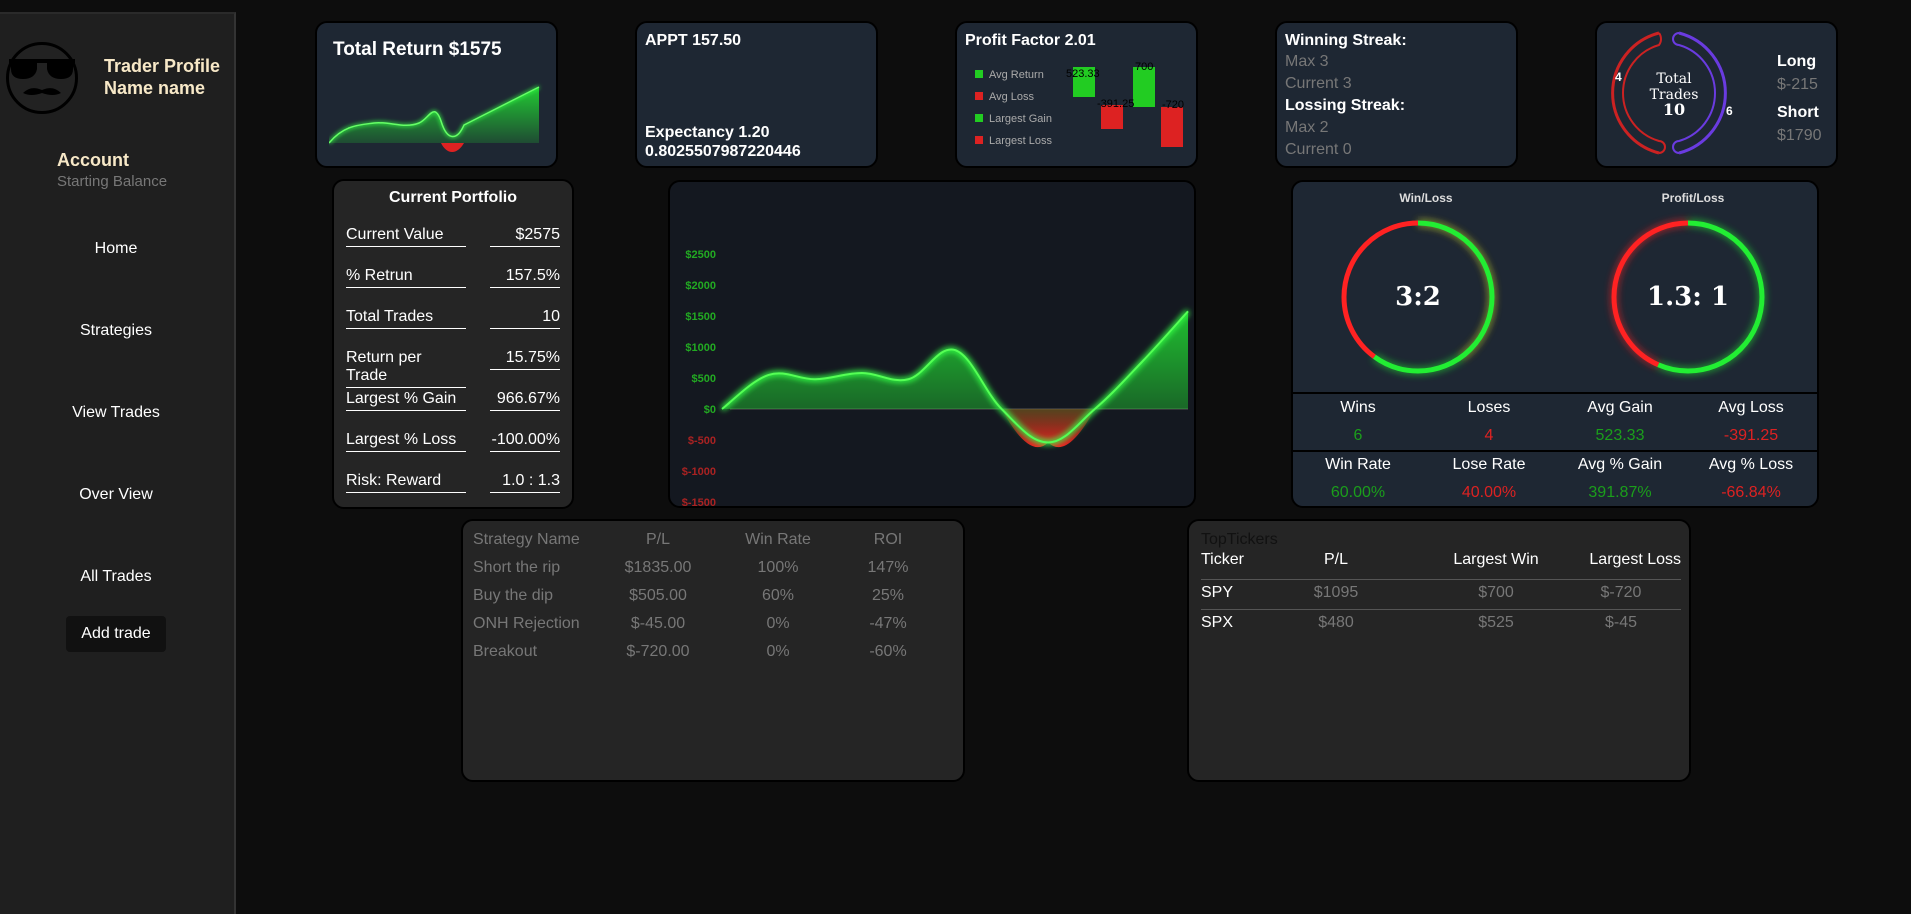 Image resolution: width=1911 pixels, height=914 pixels. I want to click on stat-label-avg-loss: Avg Loss, so click(1751, 407).